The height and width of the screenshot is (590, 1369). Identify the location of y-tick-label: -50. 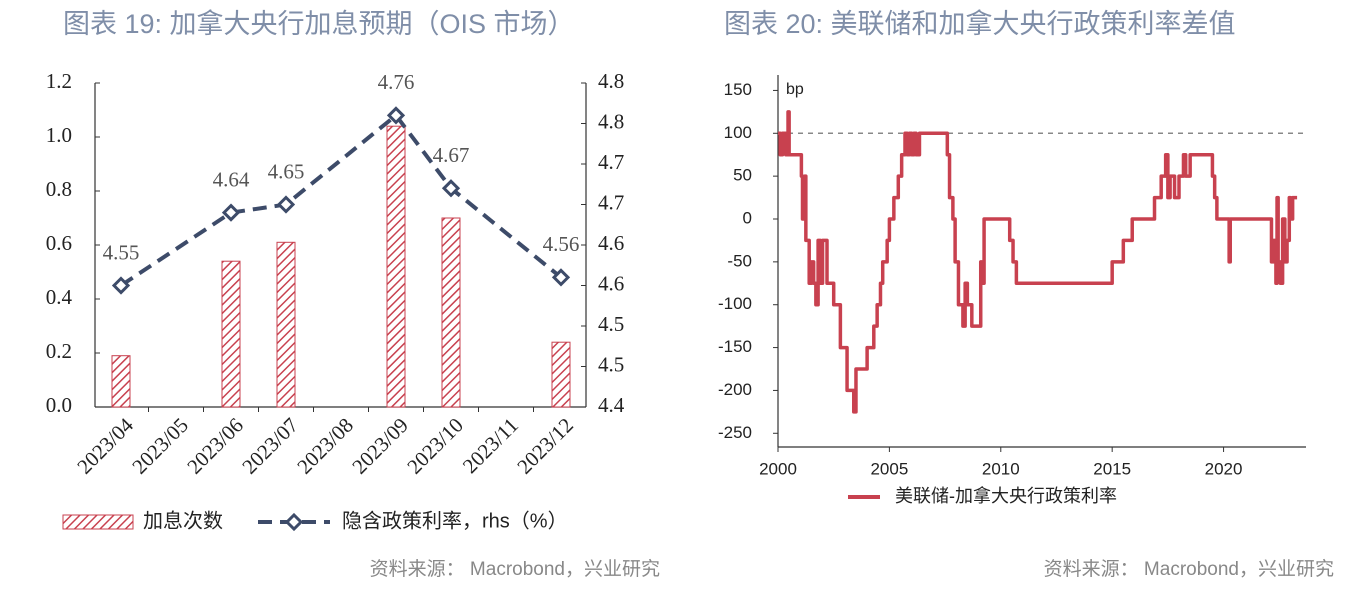
(739, 260).